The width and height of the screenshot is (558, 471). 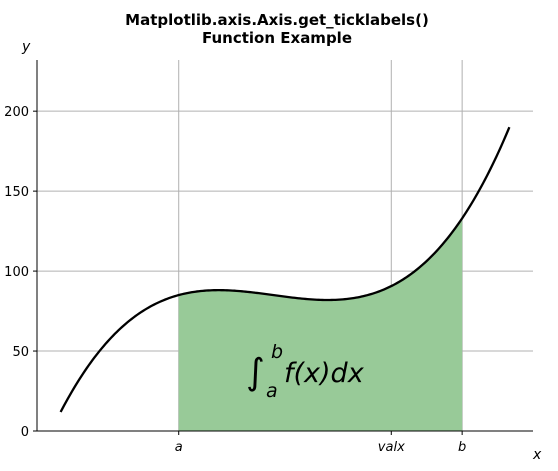 What do you see at coordinates (391, 447) in the screenshot?
I see `x-tick-label-1: valx` at bounding box center [391, 447].